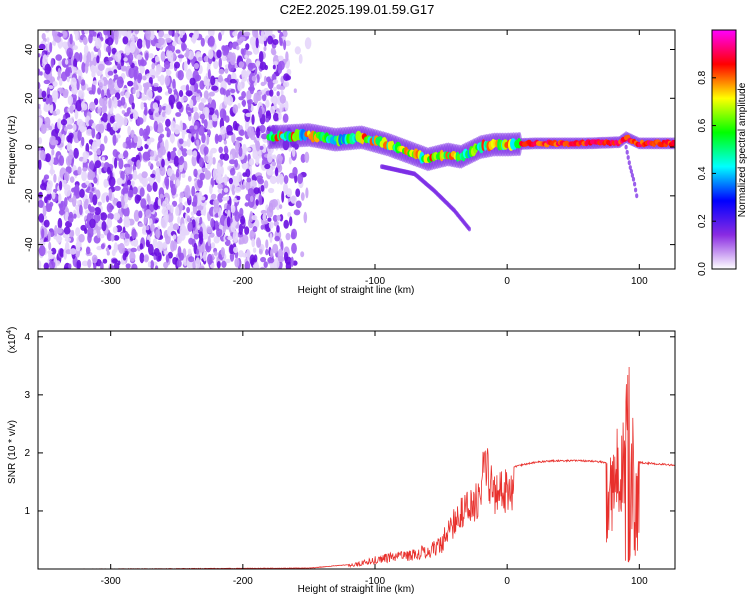 The width and height of the screenshot is (750, 600). I want to click on snr-x-axis-label: Height of straight line (km), so click(356, 589).